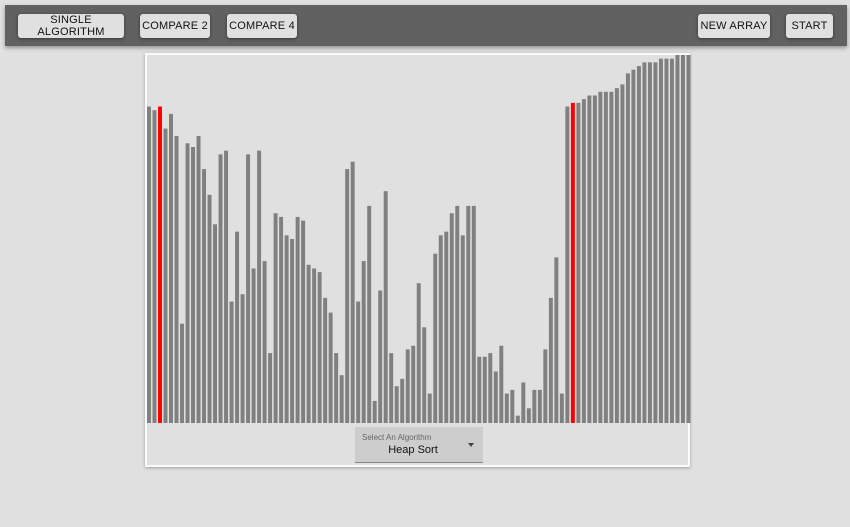  What do you see at coordinates (262, 26) in the screenshot?
I see `compare-4-button: COMPARE 4` at bounding box center [262, 26].